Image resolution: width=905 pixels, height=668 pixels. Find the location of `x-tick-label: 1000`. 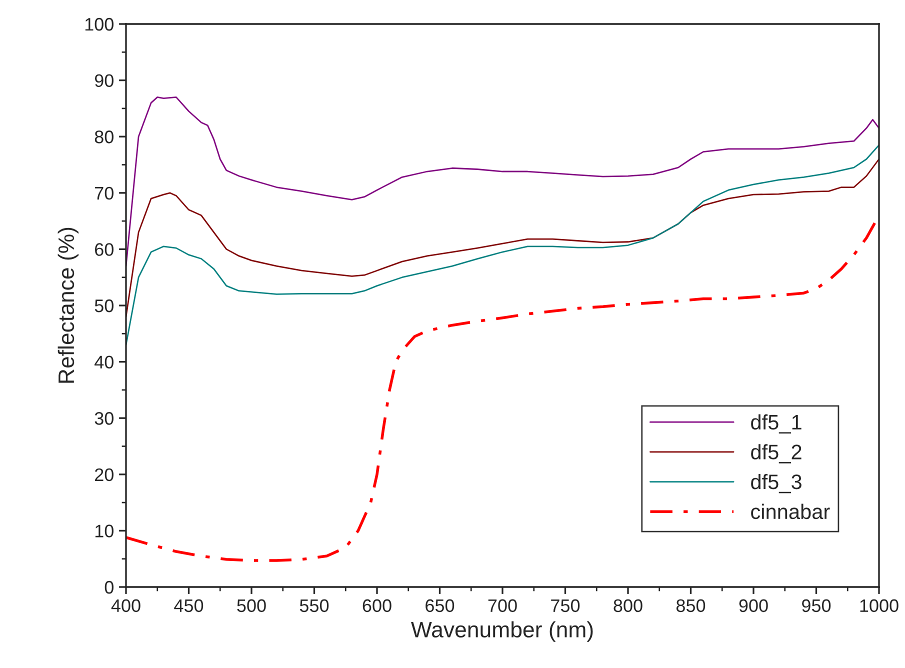

x-tick-label: 1000 is located at coordinates (879, 605).